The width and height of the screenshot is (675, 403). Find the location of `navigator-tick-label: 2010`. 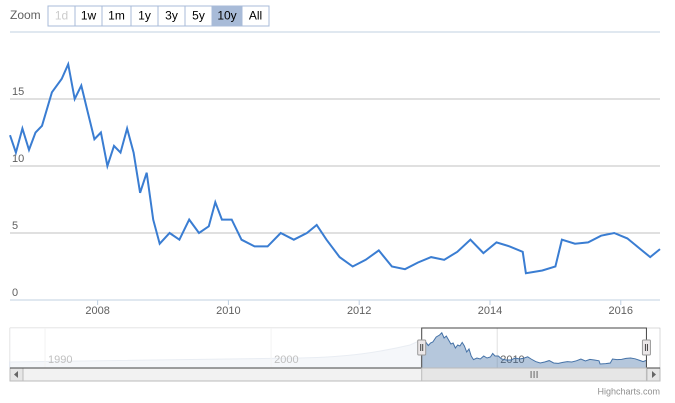

navigator-tick-label: 2010 is located at coordinates (512, 360).